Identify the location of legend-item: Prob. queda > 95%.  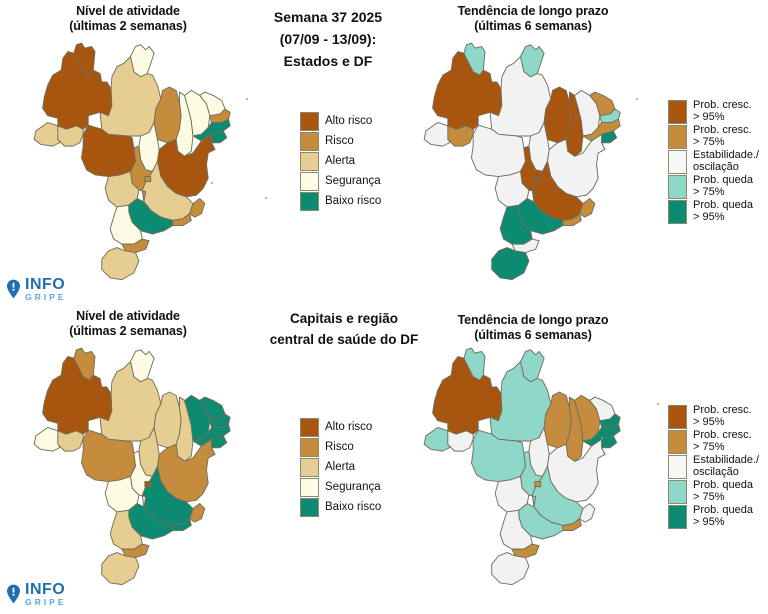
(713, 516).